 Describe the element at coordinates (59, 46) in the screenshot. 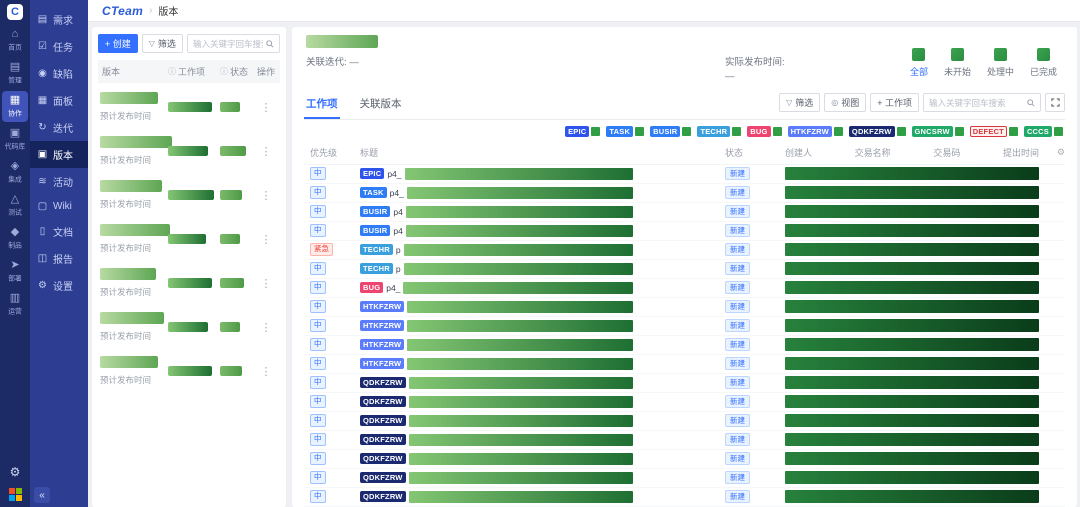

I see `sidebar-item-tasks: ☑ 任务` at that location.